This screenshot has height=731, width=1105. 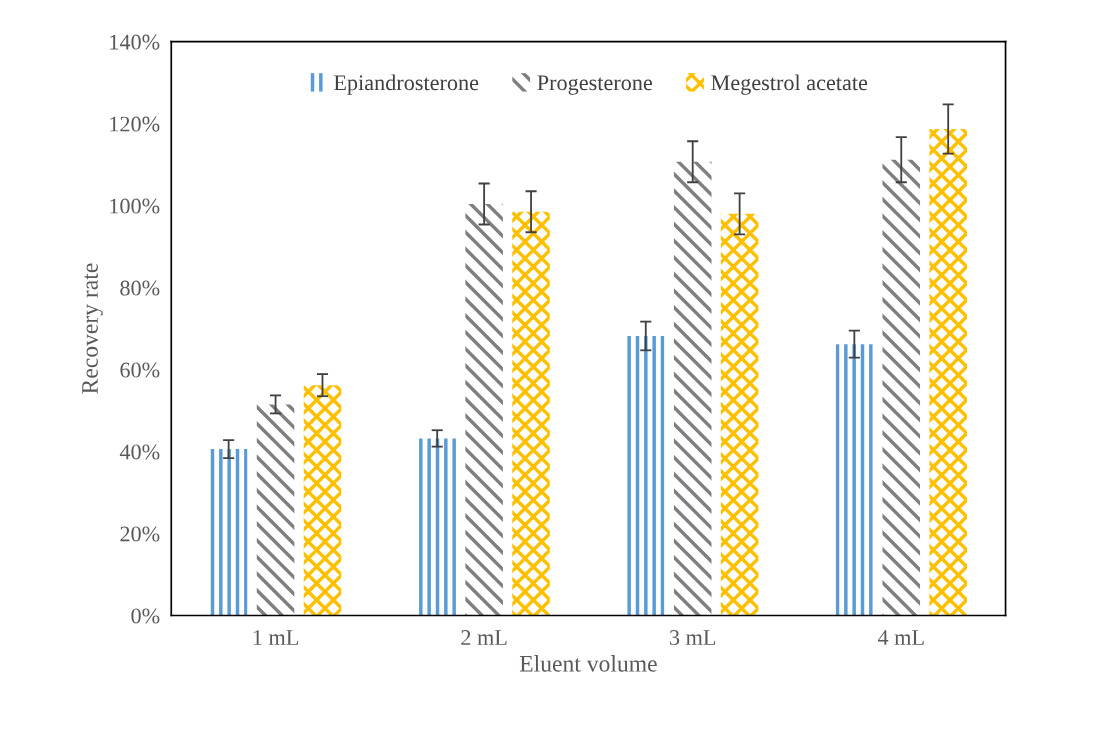 I want to click on legend-label: Progesterone, so click(x=595, y=85).